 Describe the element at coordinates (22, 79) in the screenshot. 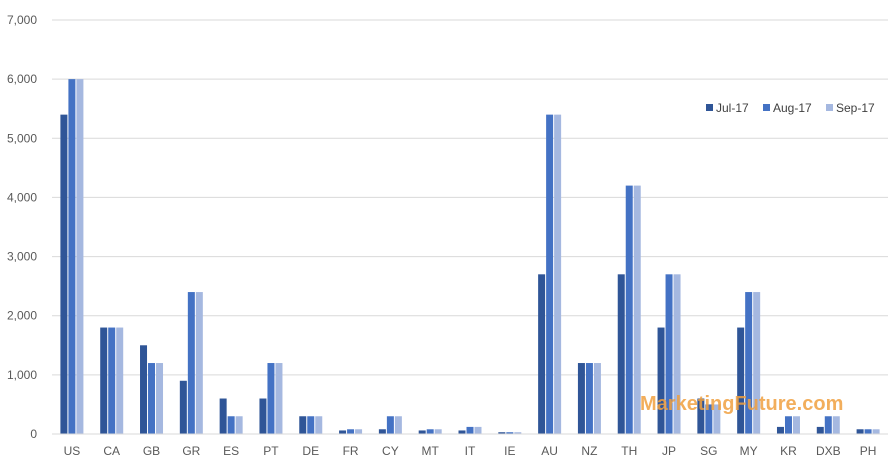

I see `y-tick-label: 6,000` at that location.